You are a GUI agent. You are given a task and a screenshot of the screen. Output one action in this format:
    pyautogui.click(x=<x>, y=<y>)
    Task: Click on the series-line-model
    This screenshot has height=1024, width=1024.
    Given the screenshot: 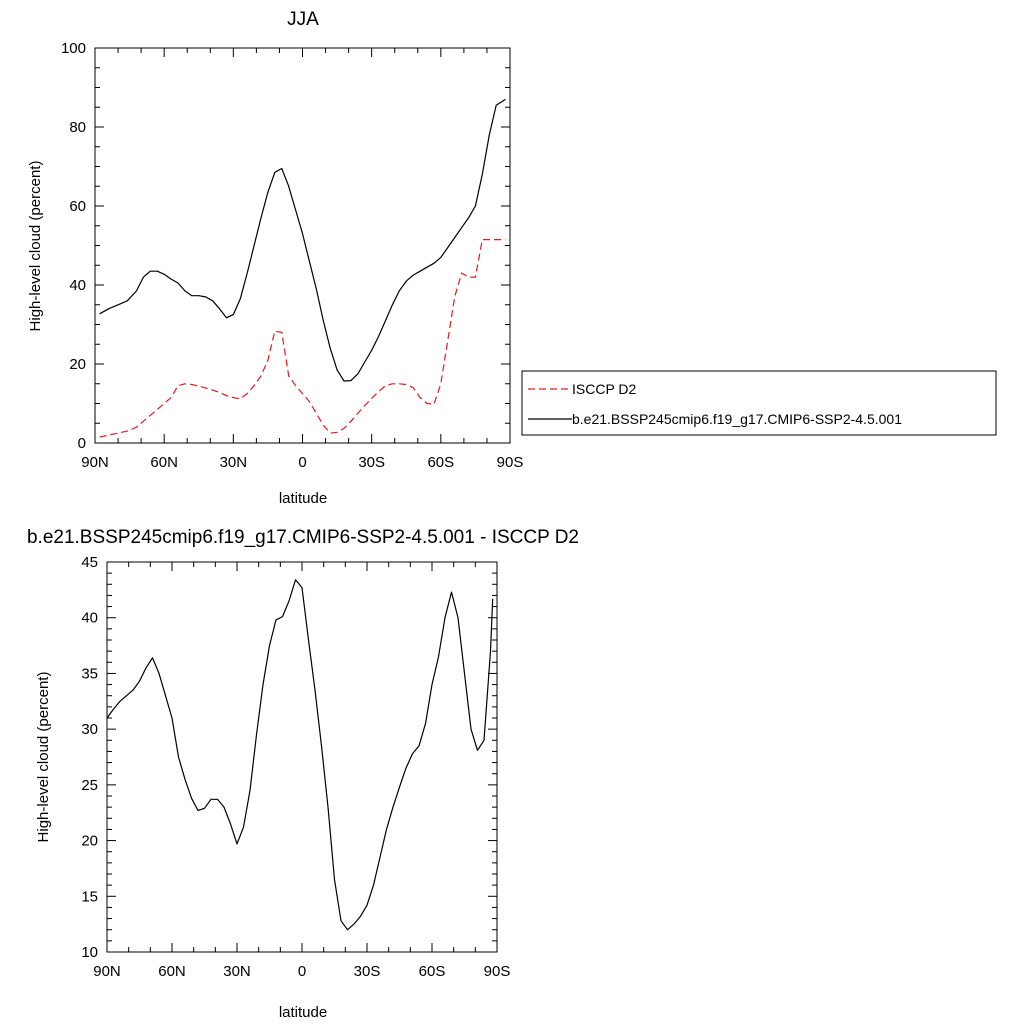 What is the action you would take?
    pyautogui.click(x=302, y=240)
    